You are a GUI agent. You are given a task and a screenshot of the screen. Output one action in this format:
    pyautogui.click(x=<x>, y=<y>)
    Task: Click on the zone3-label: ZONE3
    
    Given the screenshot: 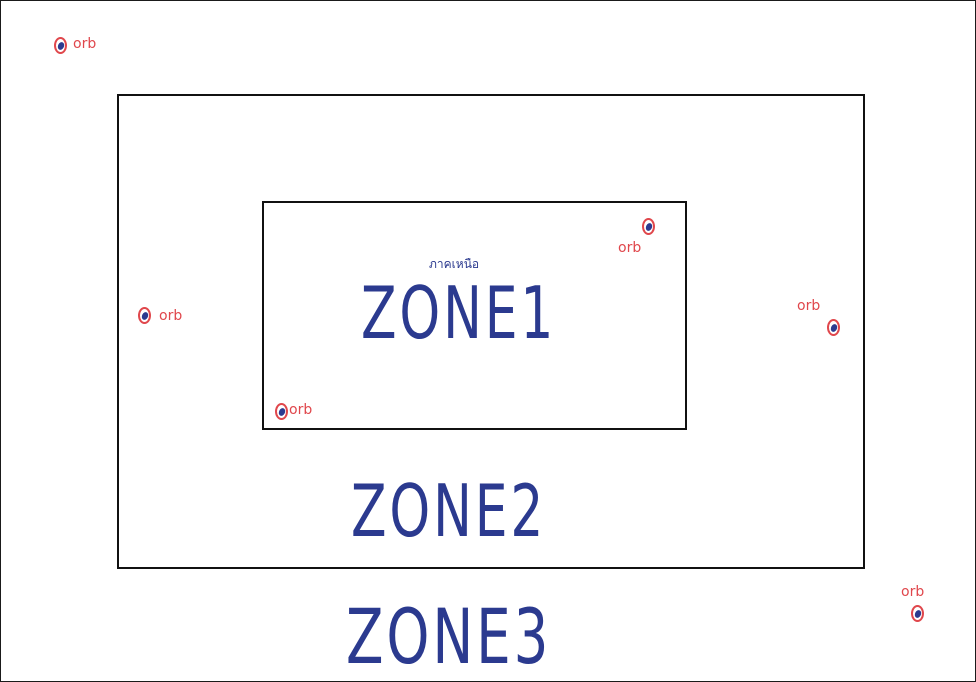 What is the action you would take?
    pyautogui.click(x=449, y=636)
    